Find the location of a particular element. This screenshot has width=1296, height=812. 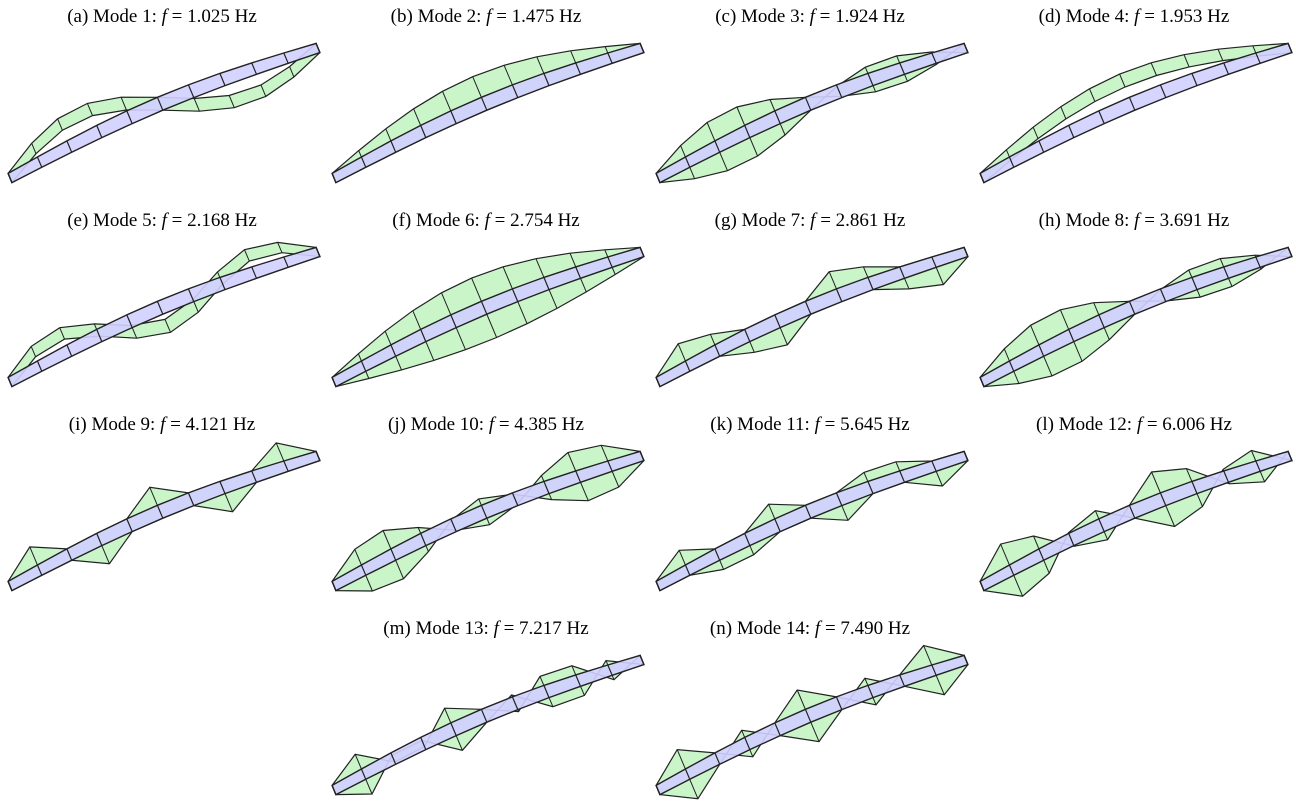

frequency-value: = 1.475 Hz is located at coordinates (539, 16).